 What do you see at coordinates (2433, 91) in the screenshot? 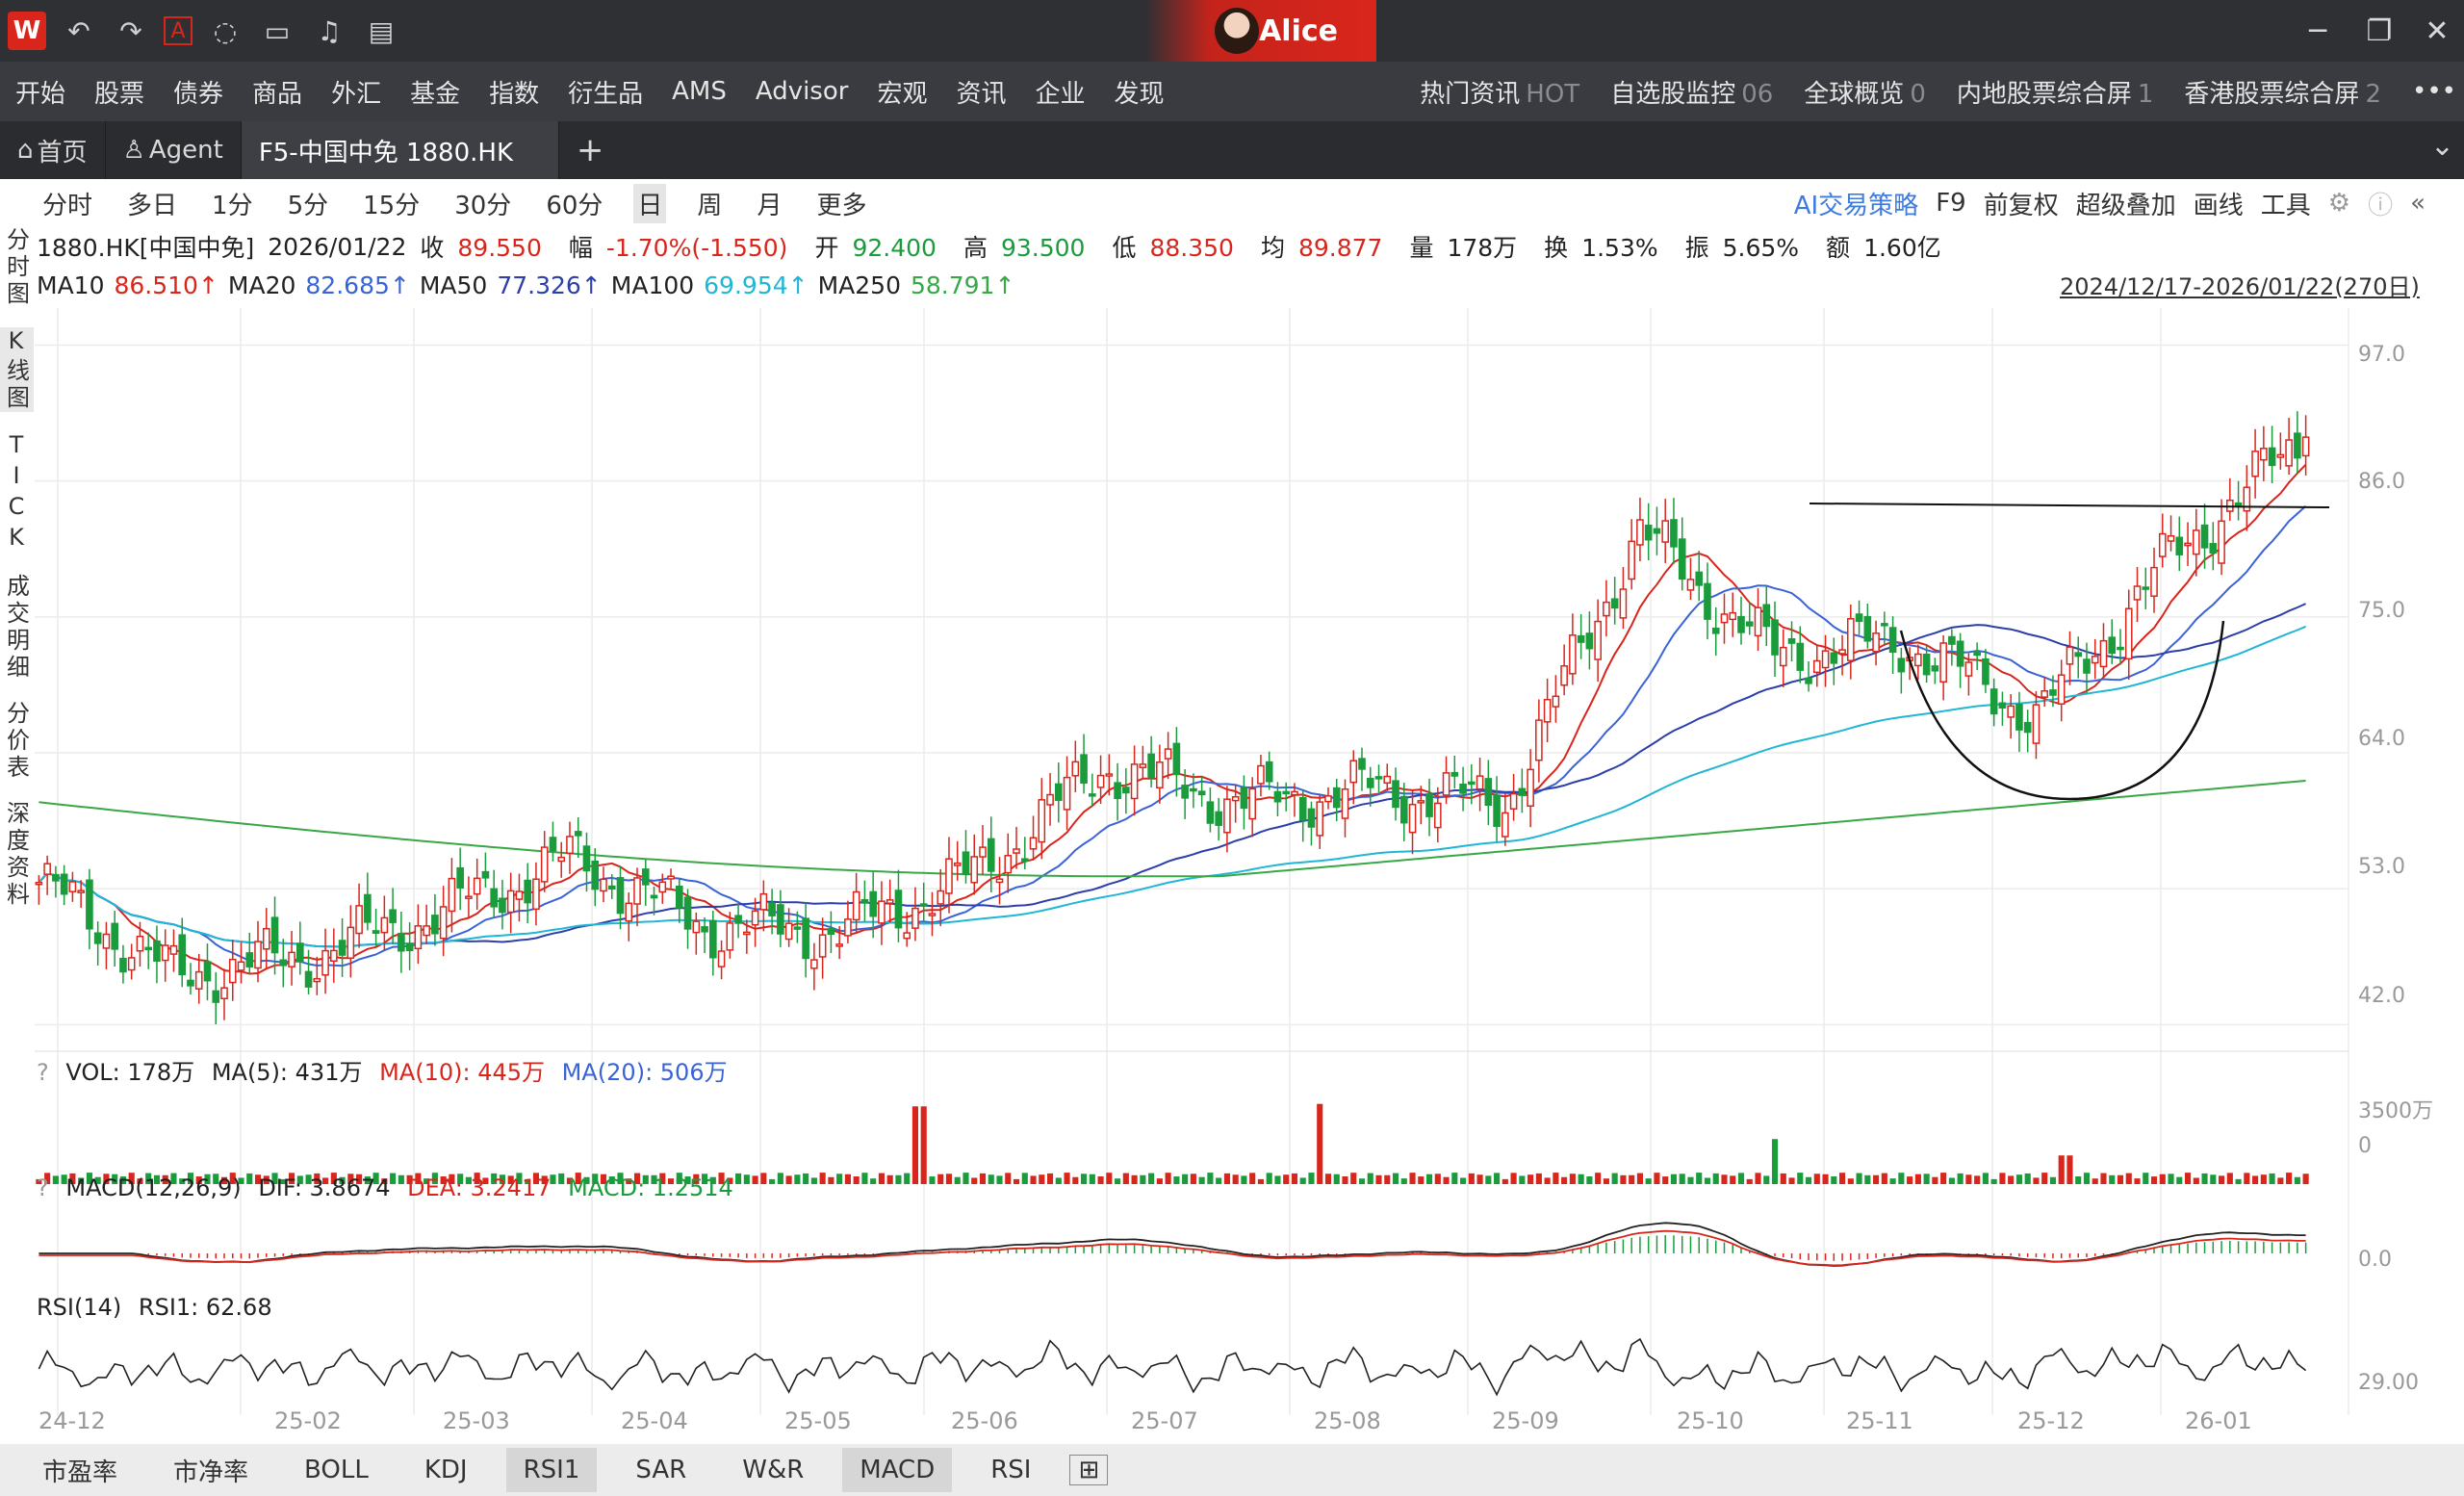
I see `more-menu-icon: •••` at bounding box center [2433, 91].